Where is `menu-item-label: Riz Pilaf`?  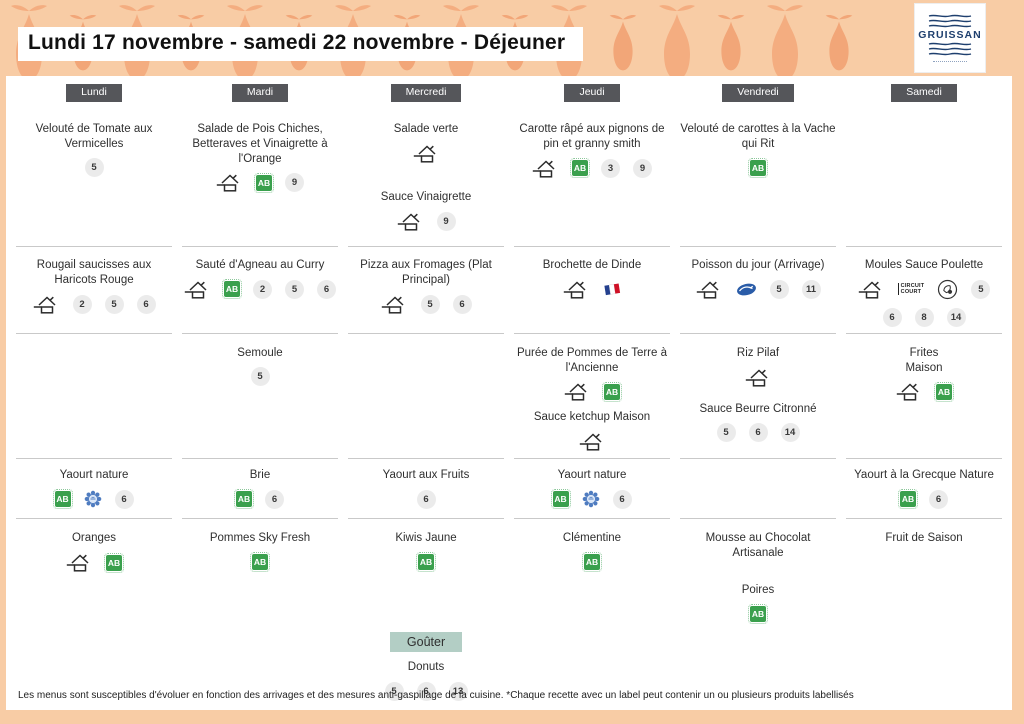
menu-item-label: Riz Pilaf is located at coordinates (758, 352).